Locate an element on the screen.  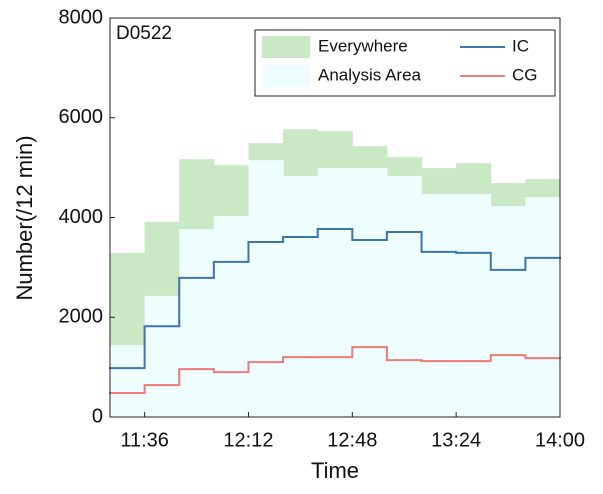
y-tick-label: 6000 is located at coordinates (81, 117).